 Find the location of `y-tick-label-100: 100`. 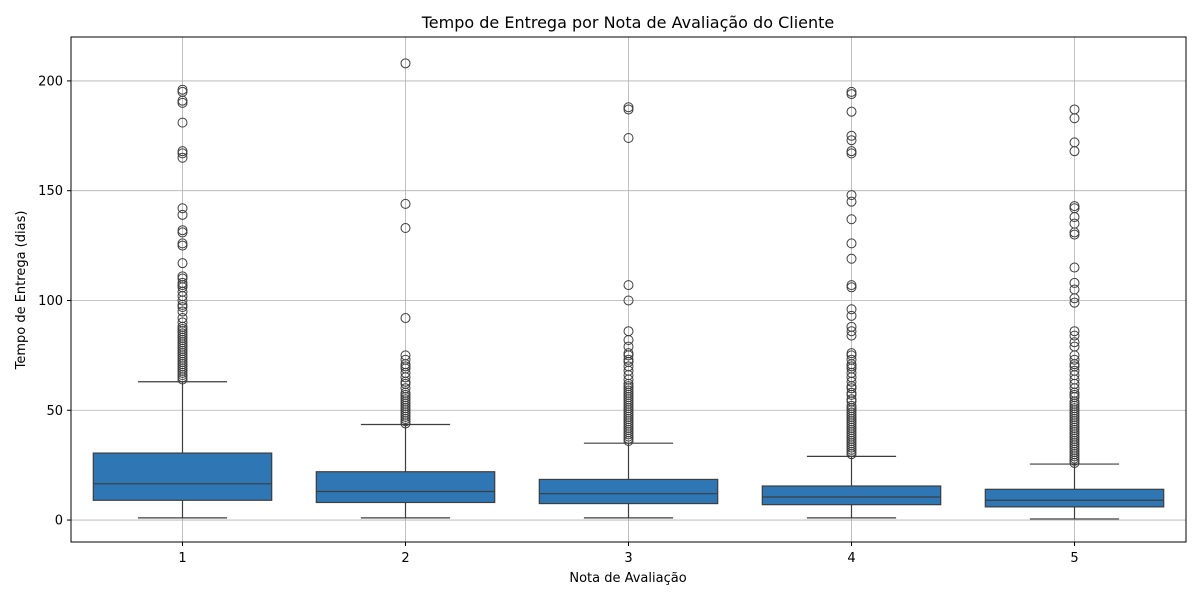

y-tick-label-100: 100 is located at coordinates (50, 301).